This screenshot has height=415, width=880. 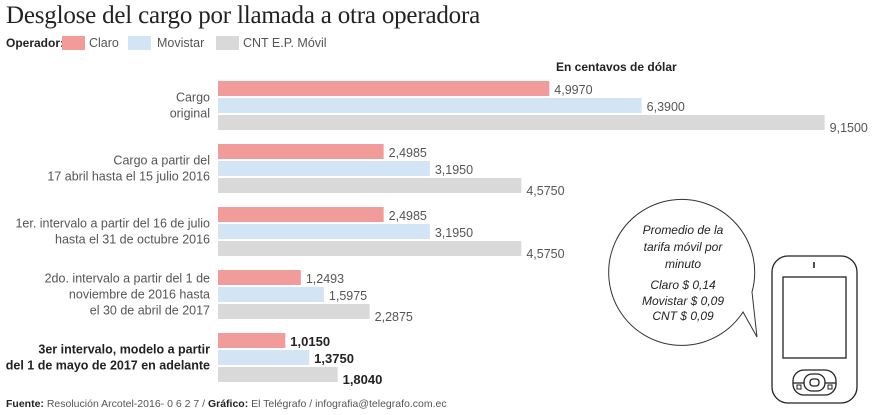 What do you see at coordinates (683, 301) in the screenshot?
I see `callout-line: Movistar $ 0,09` at bounding box center [683, 301].